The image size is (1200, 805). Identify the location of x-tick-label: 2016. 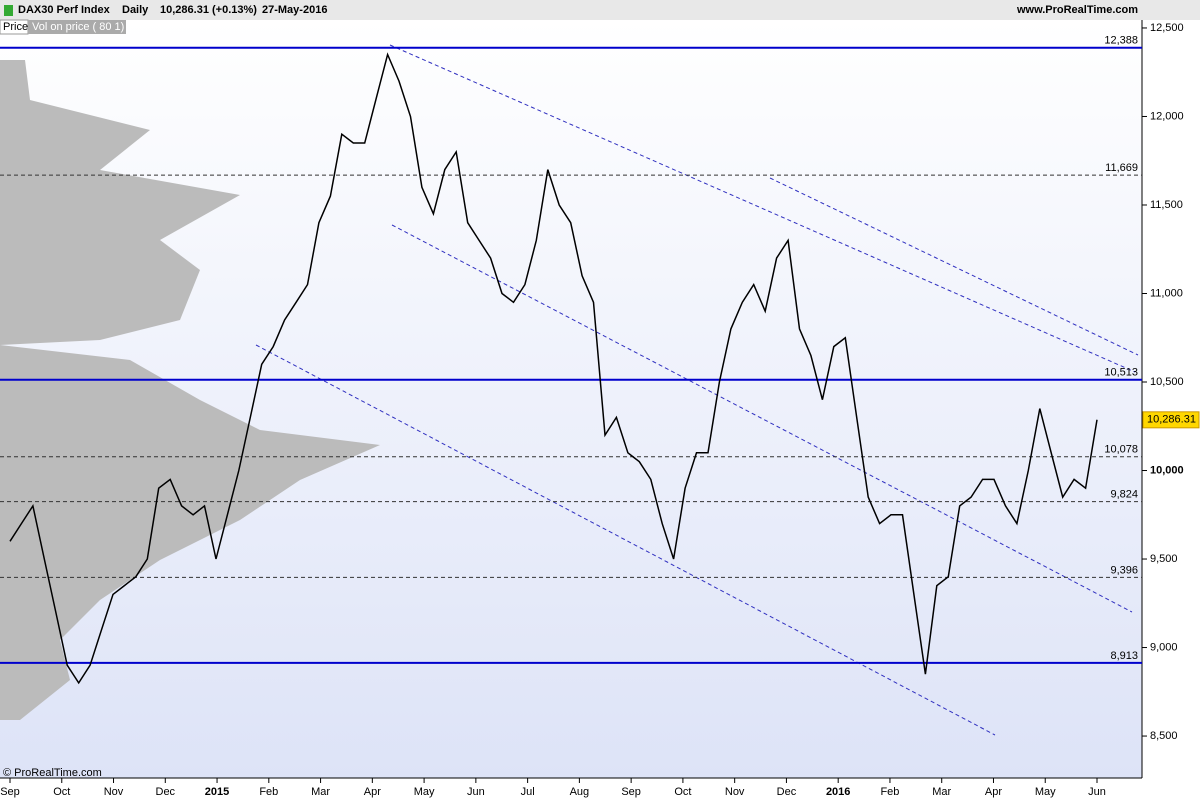
(838, 792).